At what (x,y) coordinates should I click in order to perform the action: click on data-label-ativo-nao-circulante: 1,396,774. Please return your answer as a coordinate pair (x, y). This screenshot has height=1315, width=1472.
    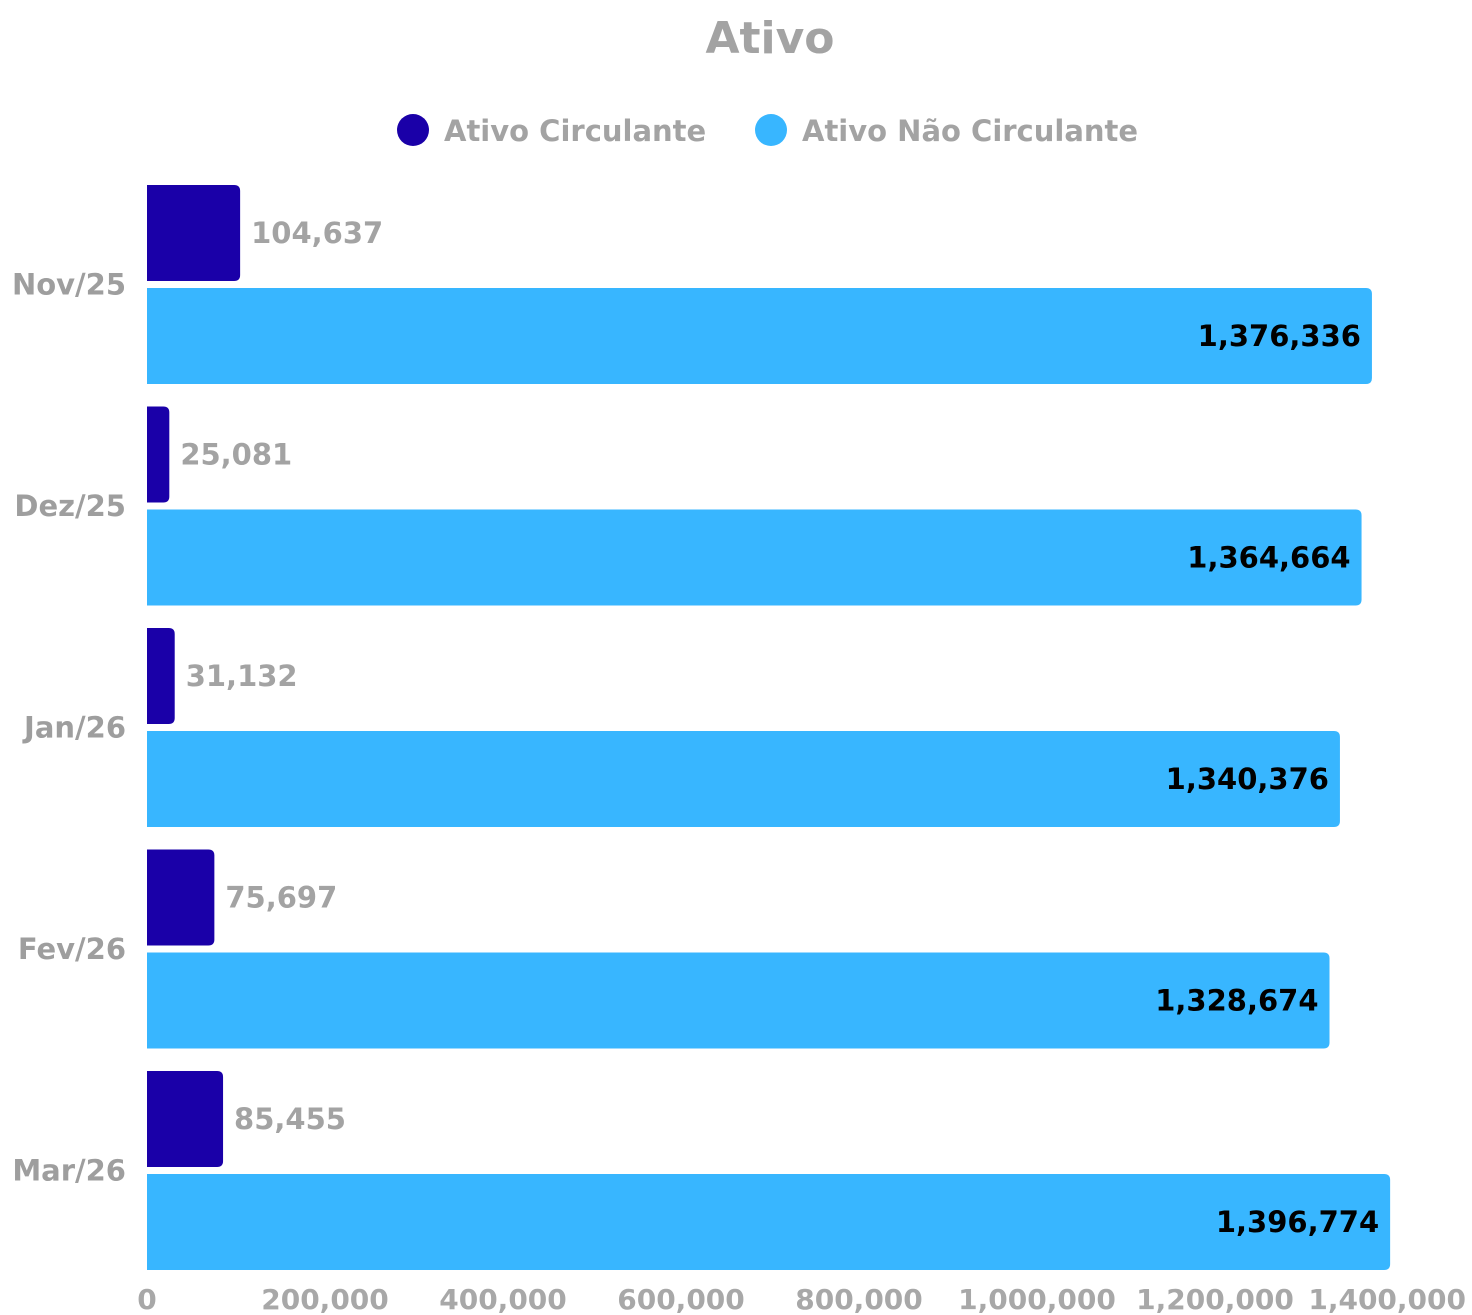
    Looking at the image, I should click on (1297, 1222).